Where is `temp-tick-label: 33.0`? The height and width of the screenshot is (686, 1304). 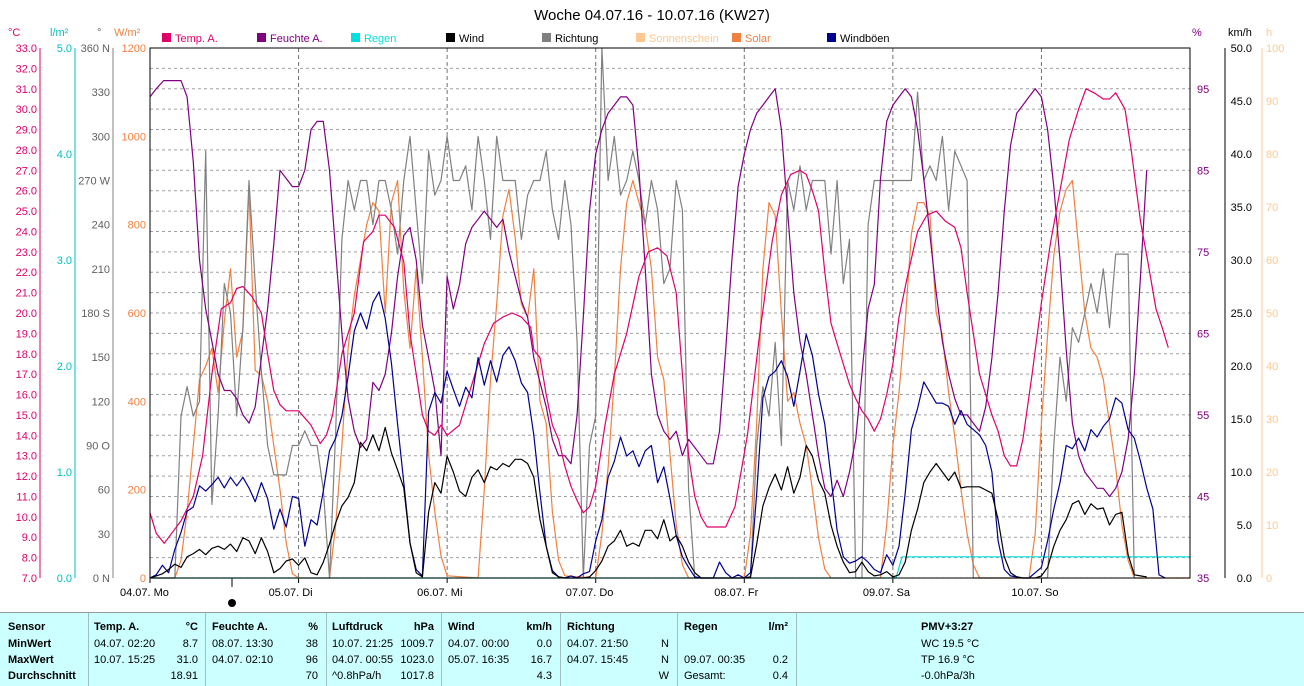
temp-tick-label: 33.0 is located at coordinates (26, 49).